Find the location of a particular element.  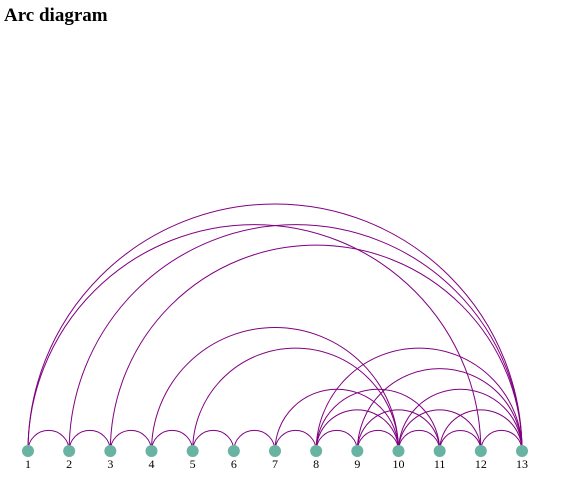

node-label-9: 9 is located at coordinates (357, 464).